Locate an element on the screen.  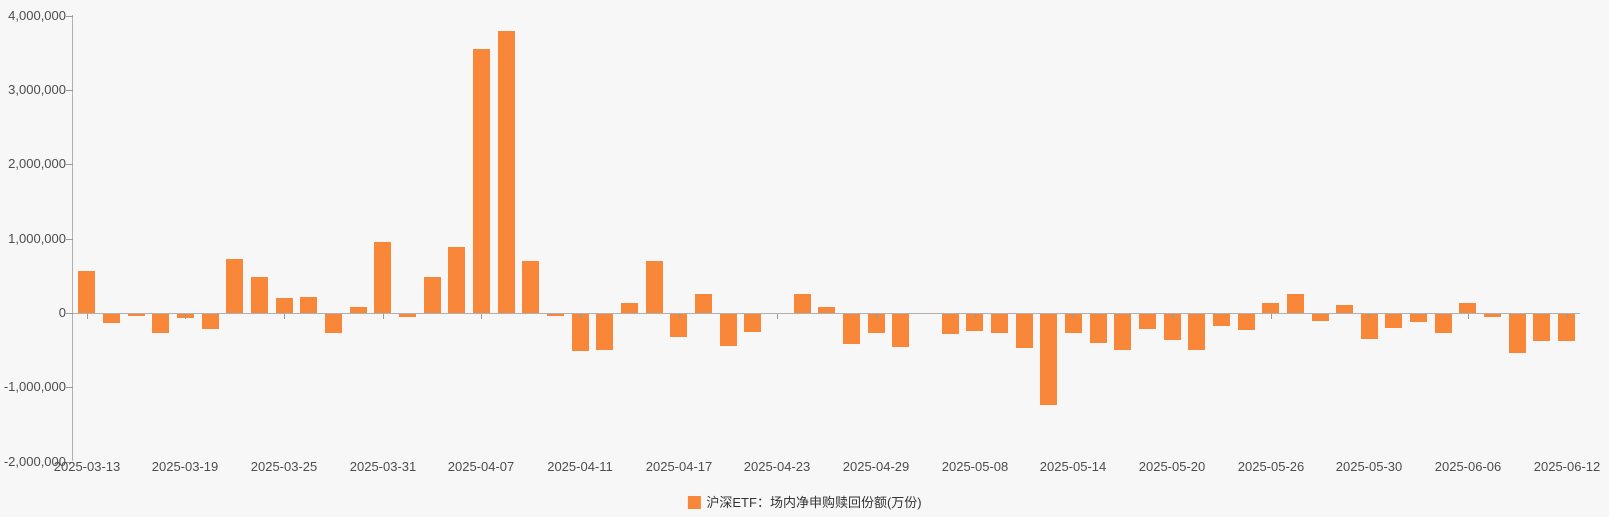
x-axis-label: 2025-05-26 is located at coordinates (1271, 466).